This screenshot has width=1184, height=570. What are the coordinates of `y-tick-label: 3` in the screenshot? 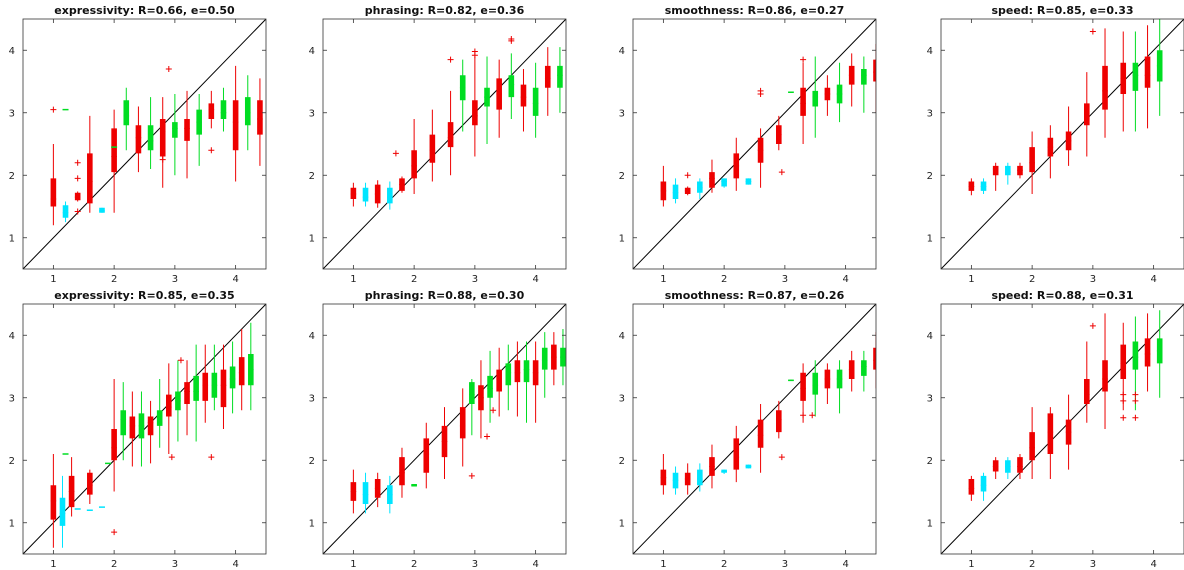 It's located at (930, 113).